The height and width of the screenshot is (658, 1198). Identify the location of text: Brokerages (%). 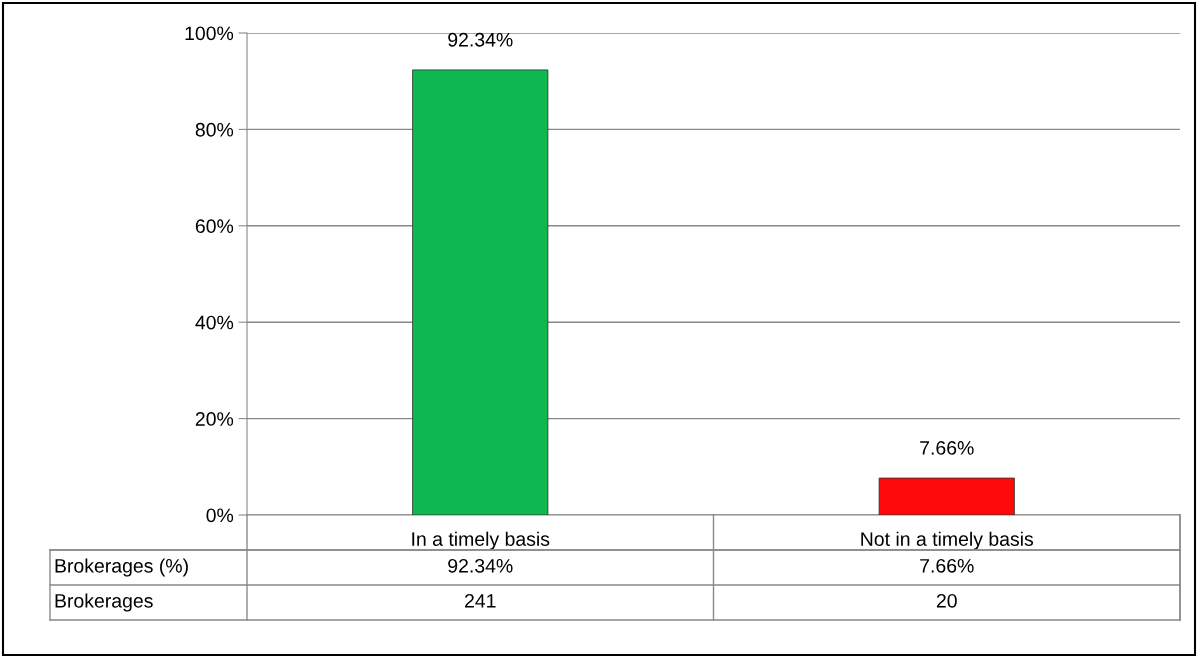
(121, 567).